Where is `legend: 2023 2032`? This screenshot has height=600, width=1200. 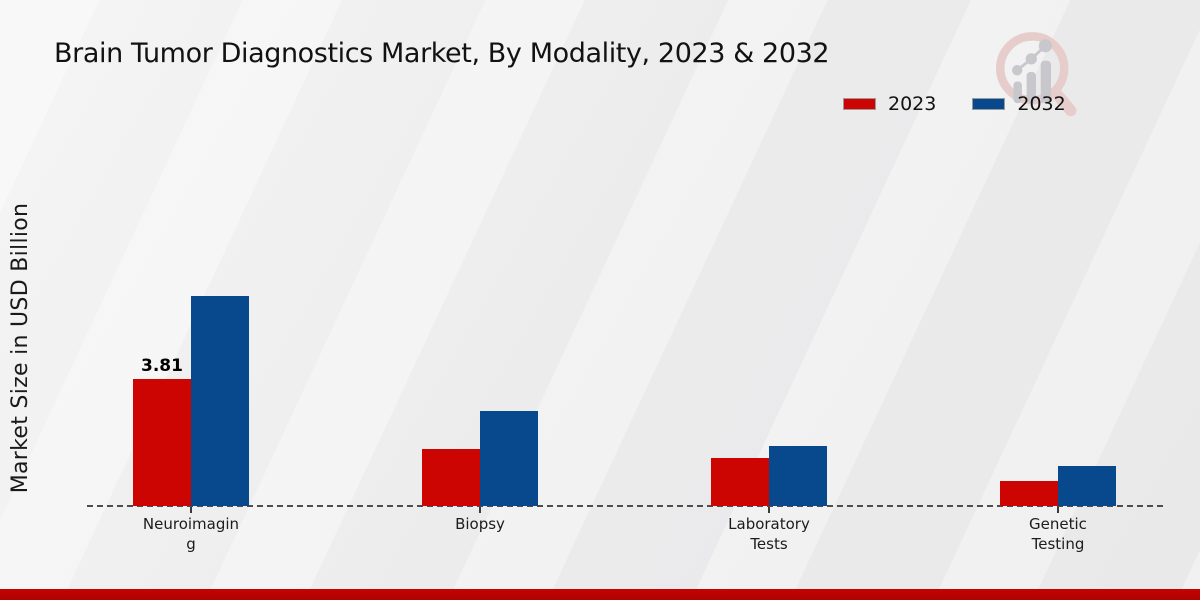
legend: 2023 2032 is located at coordinates (954, 104).